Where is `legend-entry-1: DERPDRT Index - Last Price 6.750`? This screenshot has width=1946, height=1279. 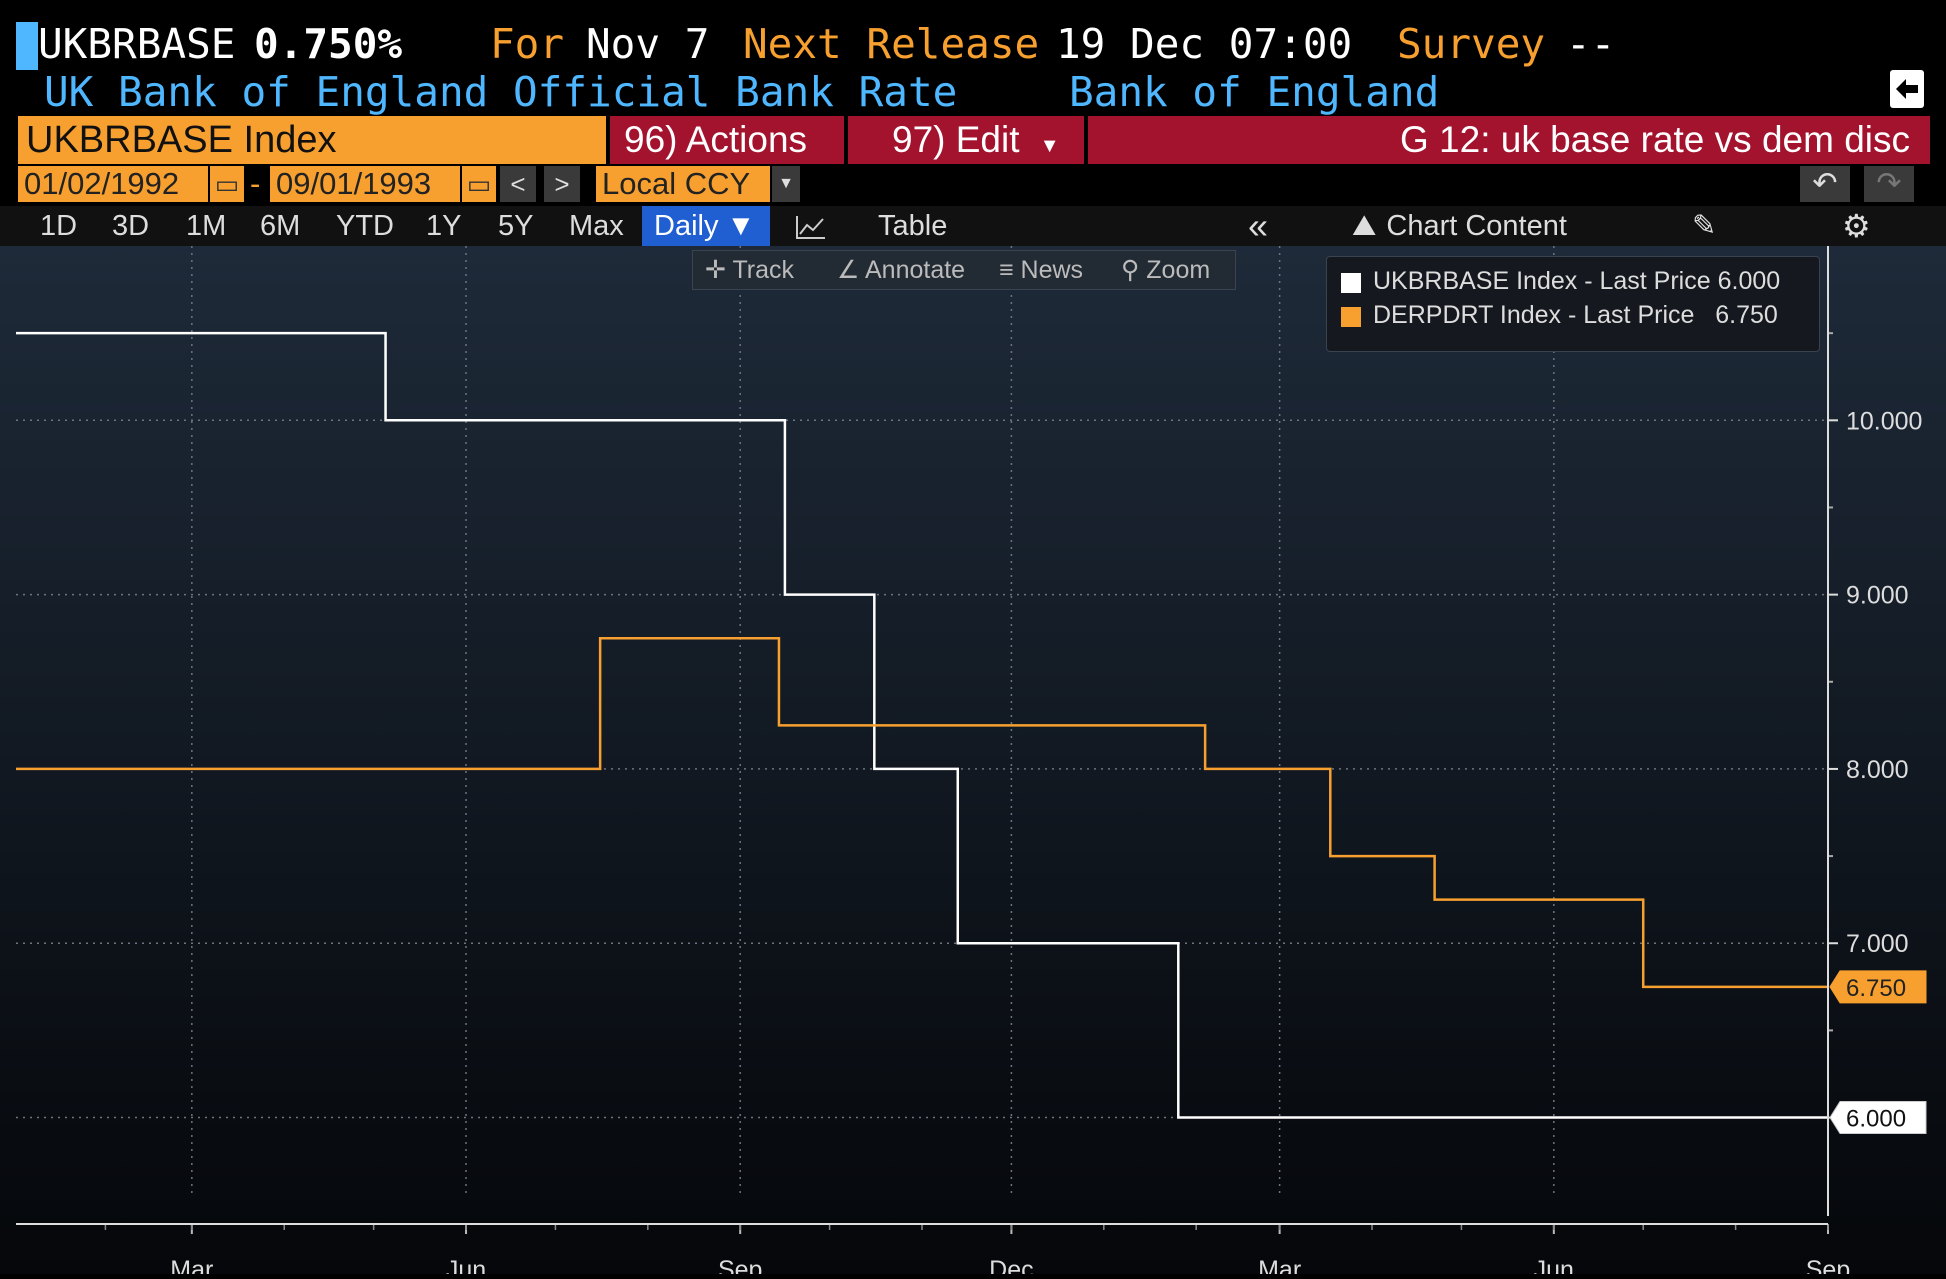
legend-entry-1: DERPDRT Index - Last Price 6.750 is located at coordinates (1575, 315).